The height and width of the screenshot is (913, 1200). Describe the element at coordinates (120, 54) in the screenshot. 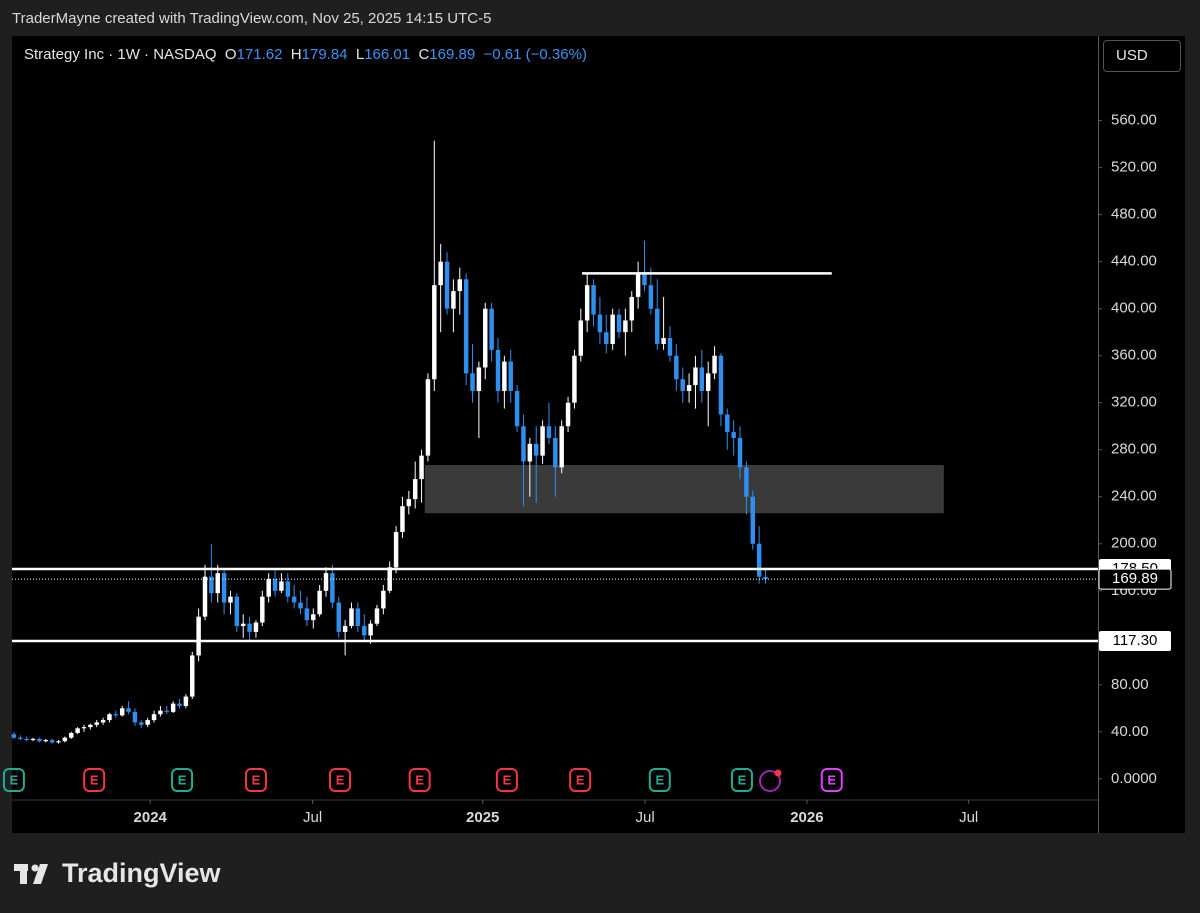

I see `symbol: Strategy Inc · 1W · NASDAQ` at that location.